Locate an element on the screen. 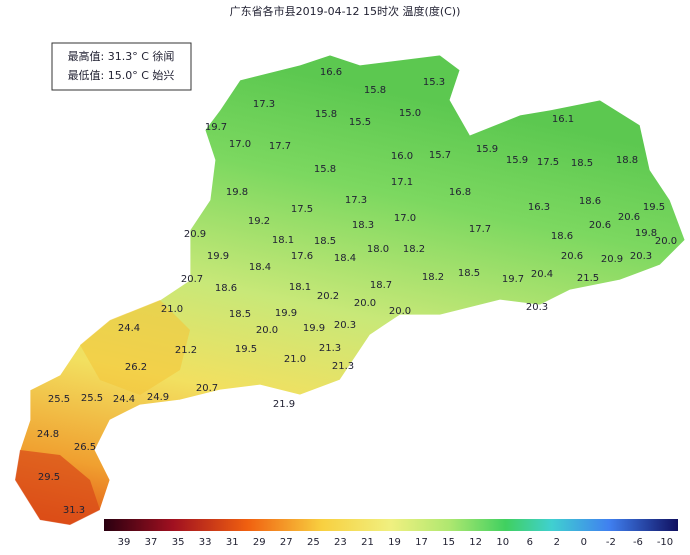  scale-label: 23 is located at coordinates (340, 542).